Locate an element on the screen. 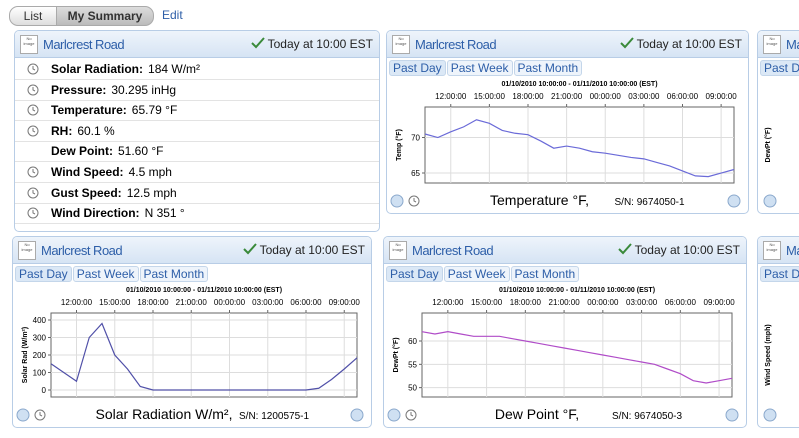 This screenshot has height=438, width=799. row-value: N 351 ° is located at coordinates (164, 213).